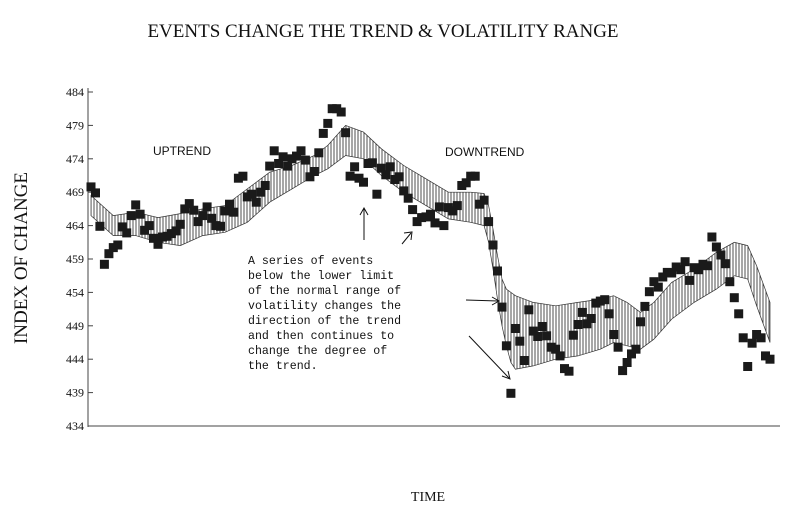 The width and height of the screenshot is (800, 517). I want to click on y-tick-label: 434, so click(75, 426).